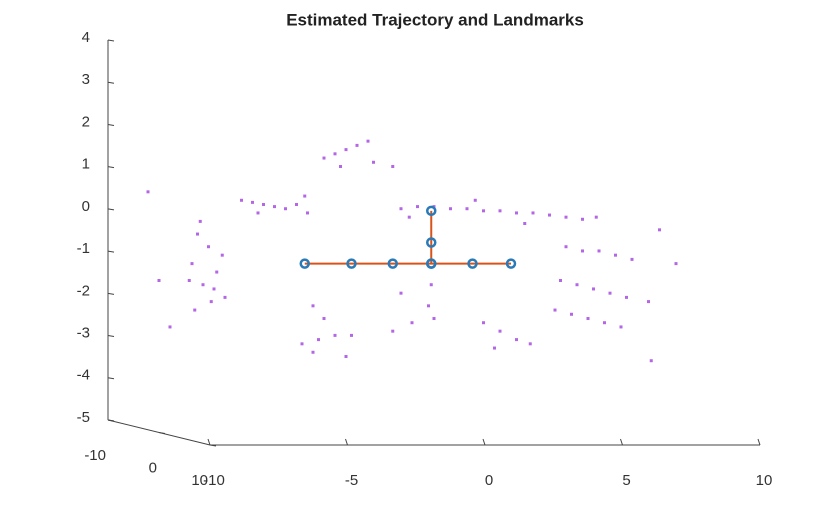 The width and height of the screenshot is (840, 506). I want to click on x-tick-label: 5, so click(626, 480).